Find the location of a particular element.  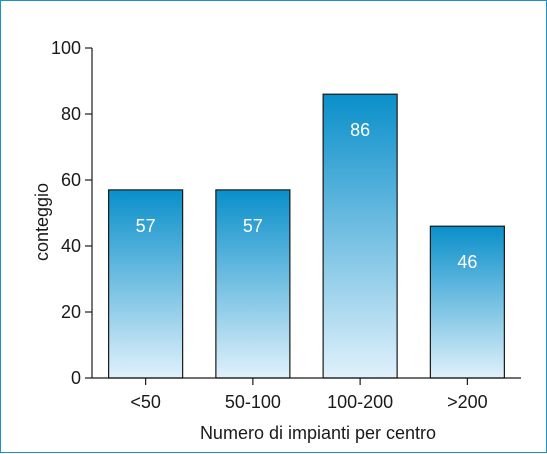

x-axis-title: Numero di impianti per centro is located at coordinates (318, 433).